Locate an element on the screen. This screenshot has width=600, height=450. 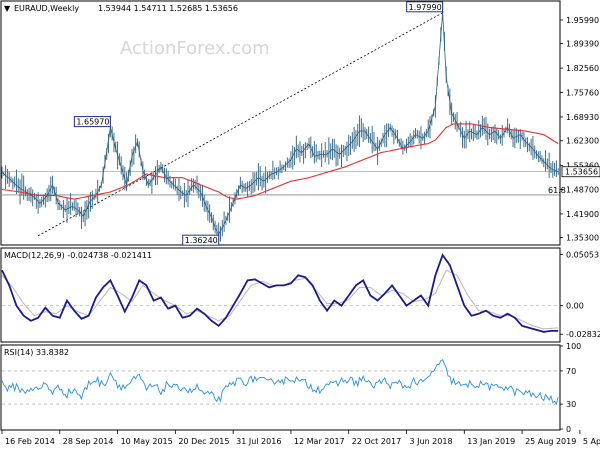
price-y-tick-label: 1.62300 is located at coordinates (582, 141).